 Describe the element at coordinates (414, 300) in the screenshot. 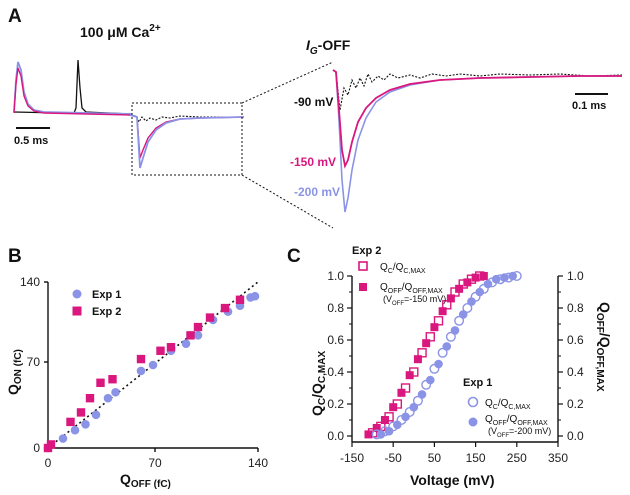

I see `c-legend-exp2-item2-note: (VOFF=-150 mV)` at that location.